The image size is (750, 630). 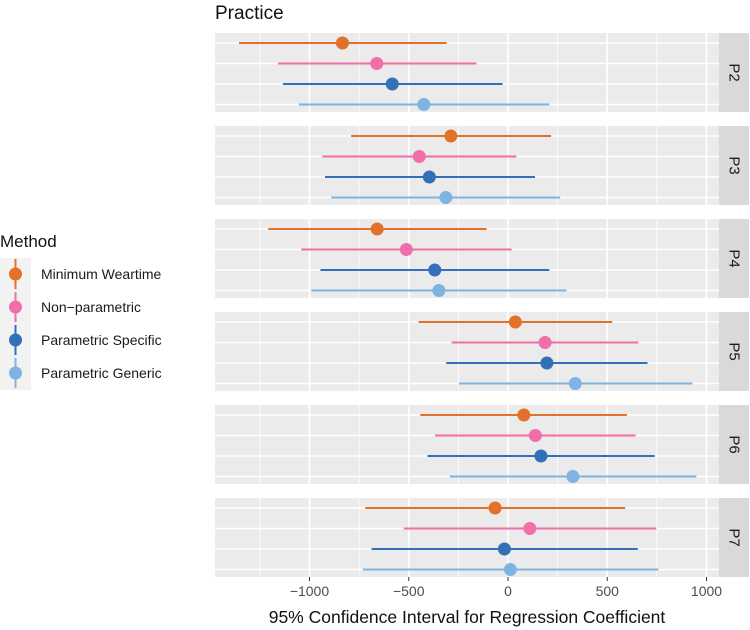 I want to click on panel-p3: P3, so click(x=482, y=165).